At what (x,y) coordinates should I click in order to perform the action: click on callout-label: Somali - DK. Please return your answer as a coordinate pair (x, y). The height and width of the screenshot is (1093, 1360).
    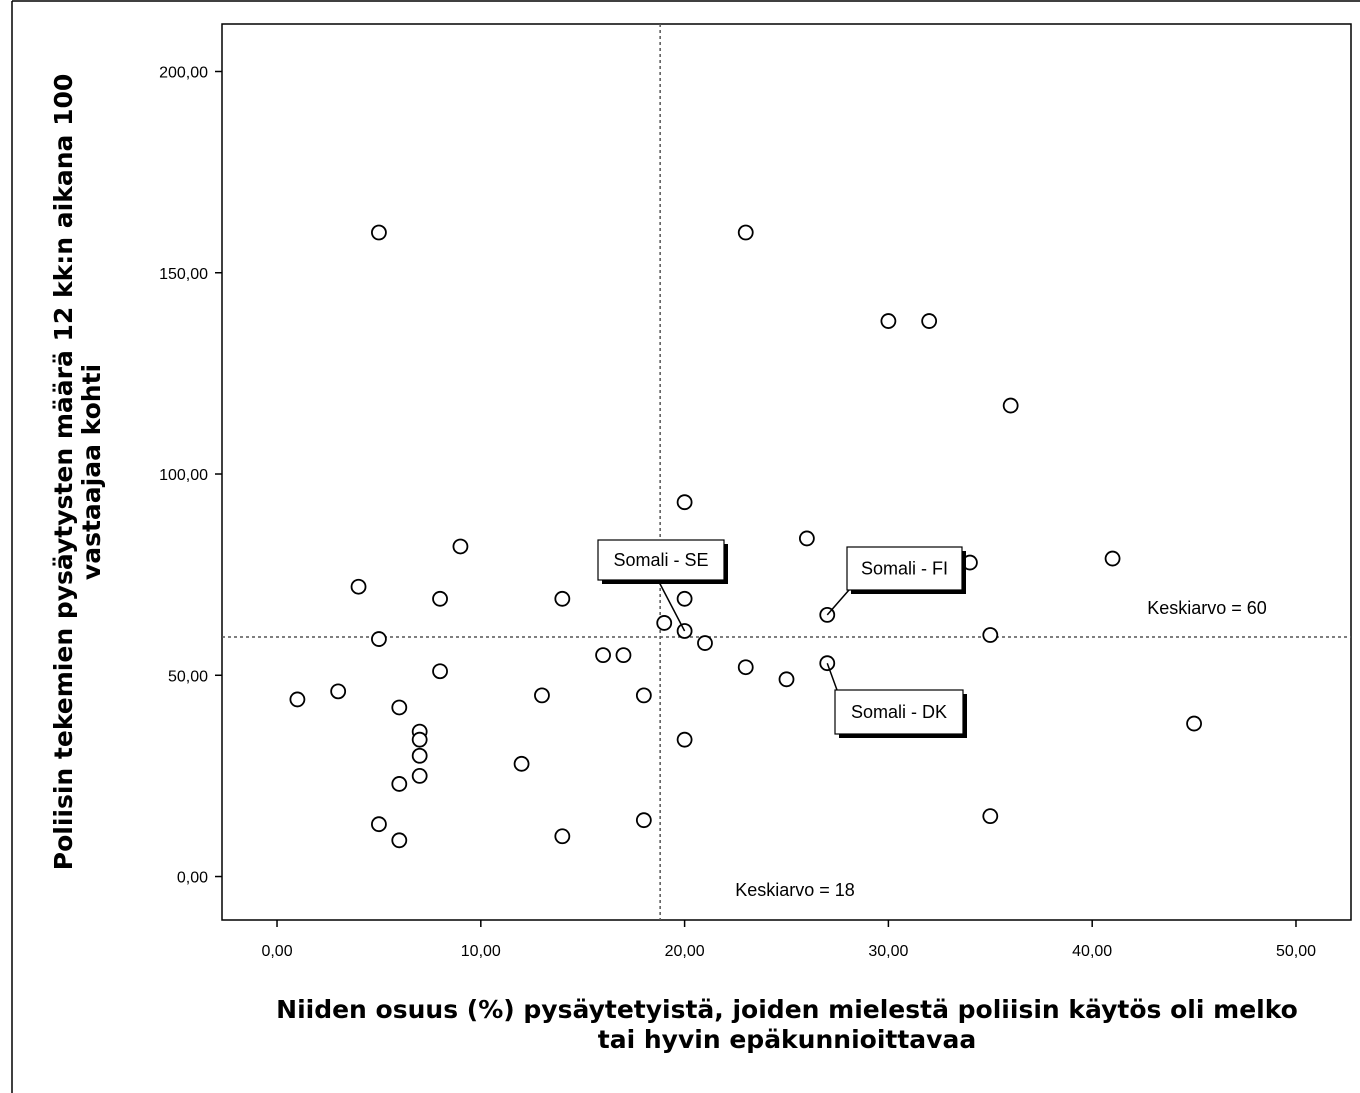
    Looking at the image, I should click on (899, 712).